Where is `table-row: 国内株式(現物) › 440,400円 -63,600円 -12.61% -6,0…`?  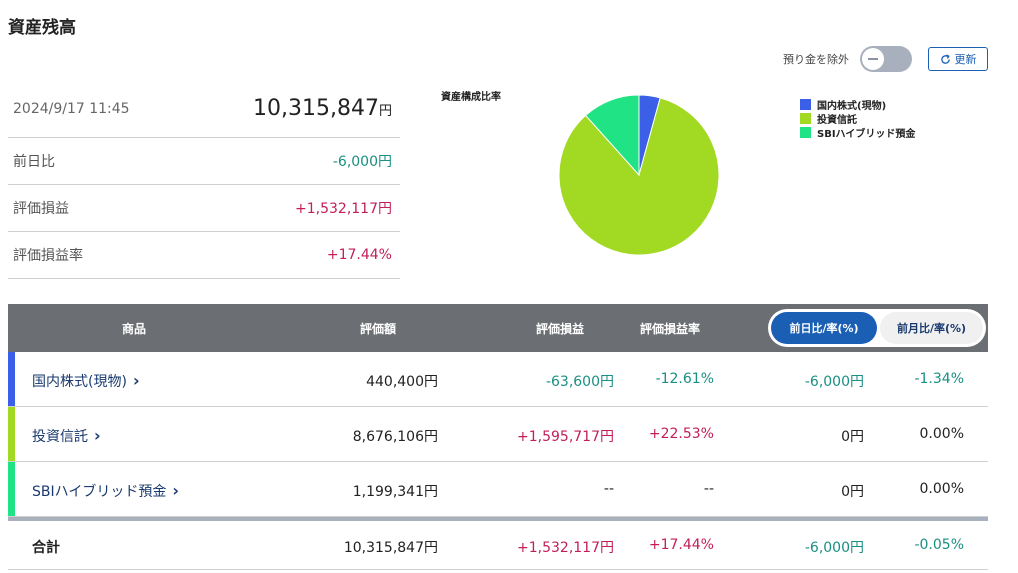
table-row: 国内株式(現物) › 440,400円 -63,600円 -12.61% -6,0… is located at coordinates (498, 379).